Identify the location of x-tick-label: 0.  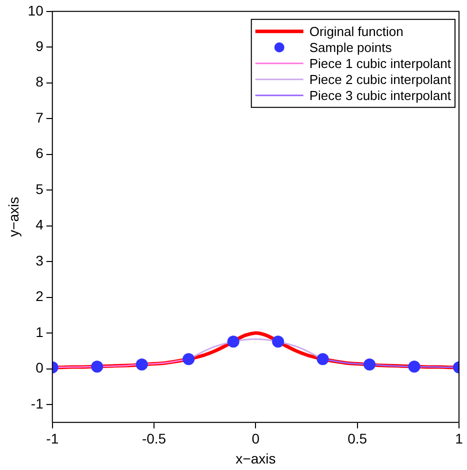
(256, 438).